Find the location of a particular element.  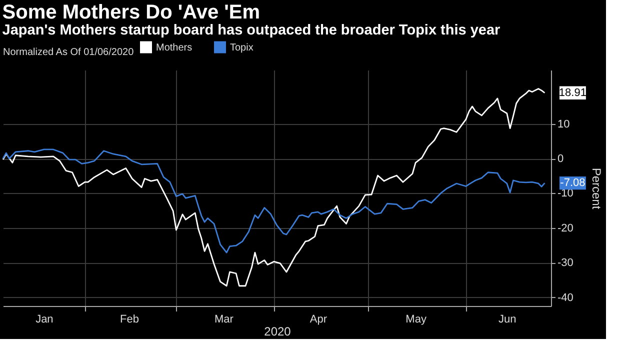

legend-title: Normalized As Of 01/06/2020 is located at coordinates (68, 52).